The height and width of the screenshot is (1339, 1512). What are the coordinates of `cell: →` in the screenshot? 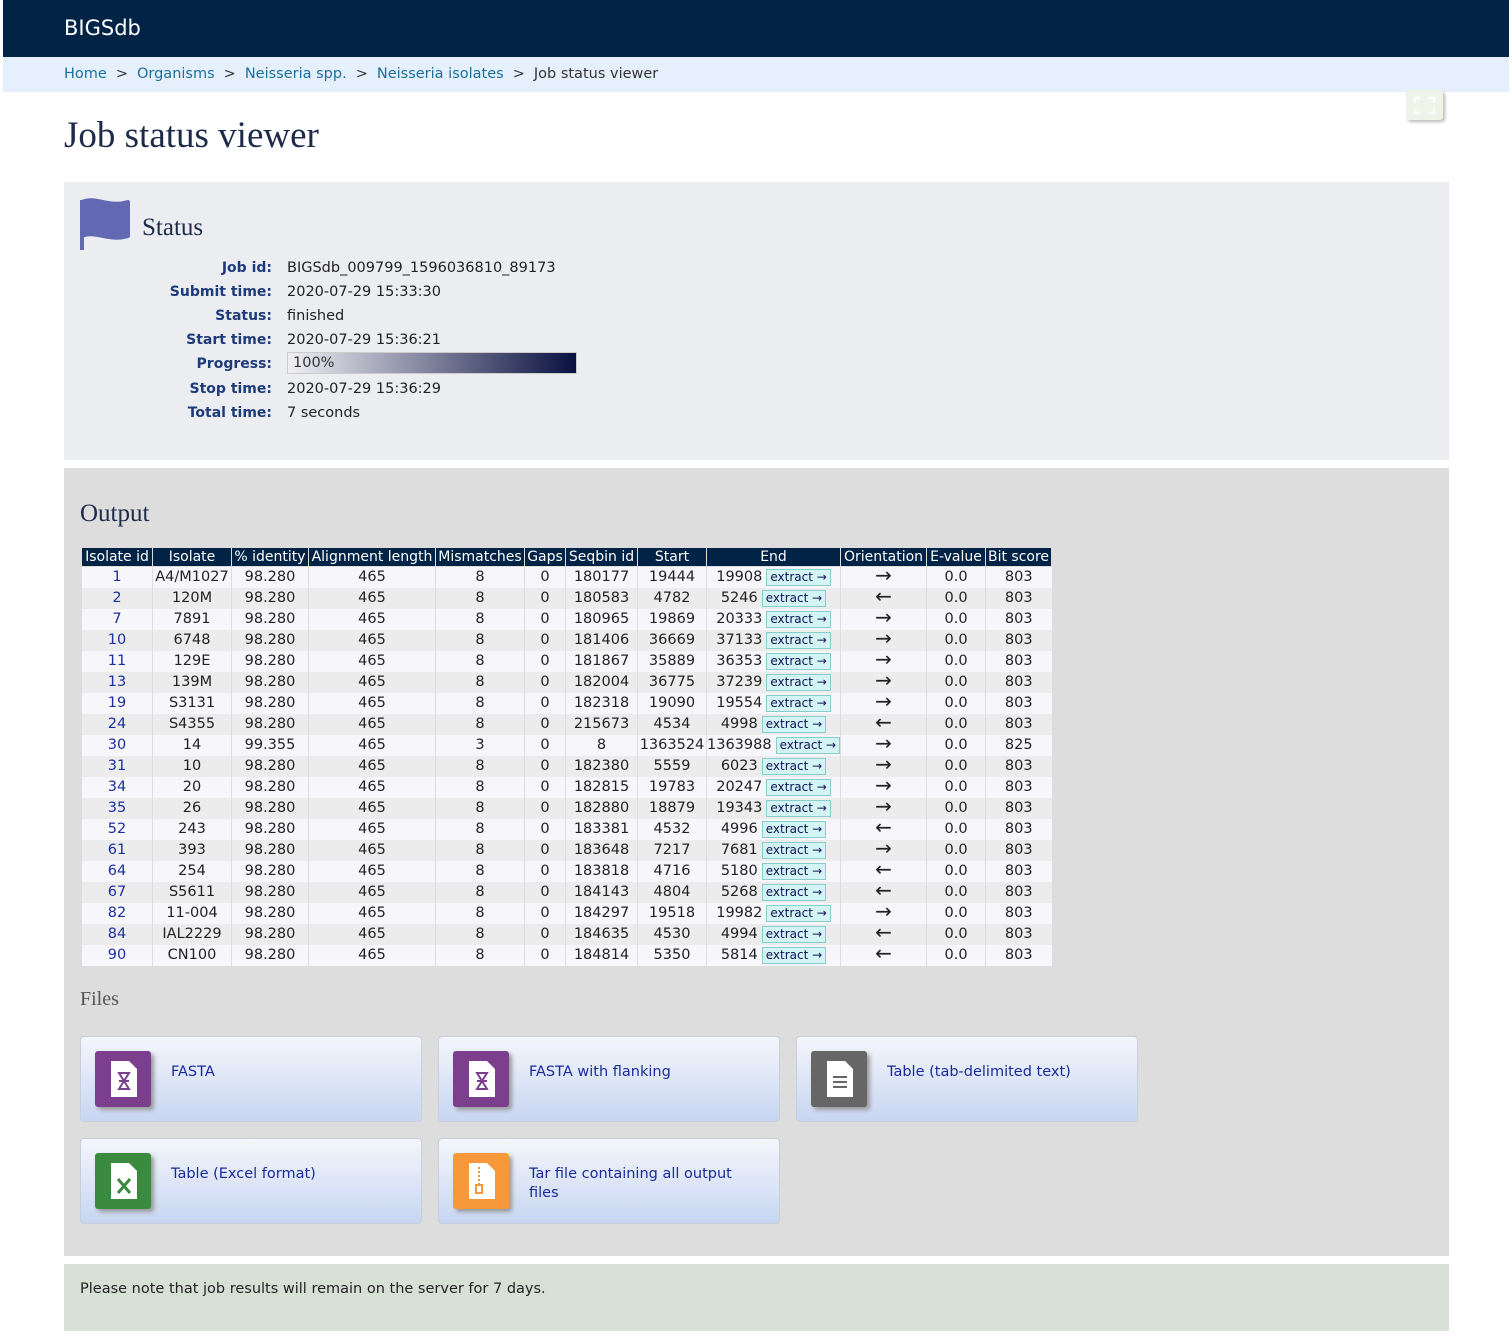 It's located at (883, 618).